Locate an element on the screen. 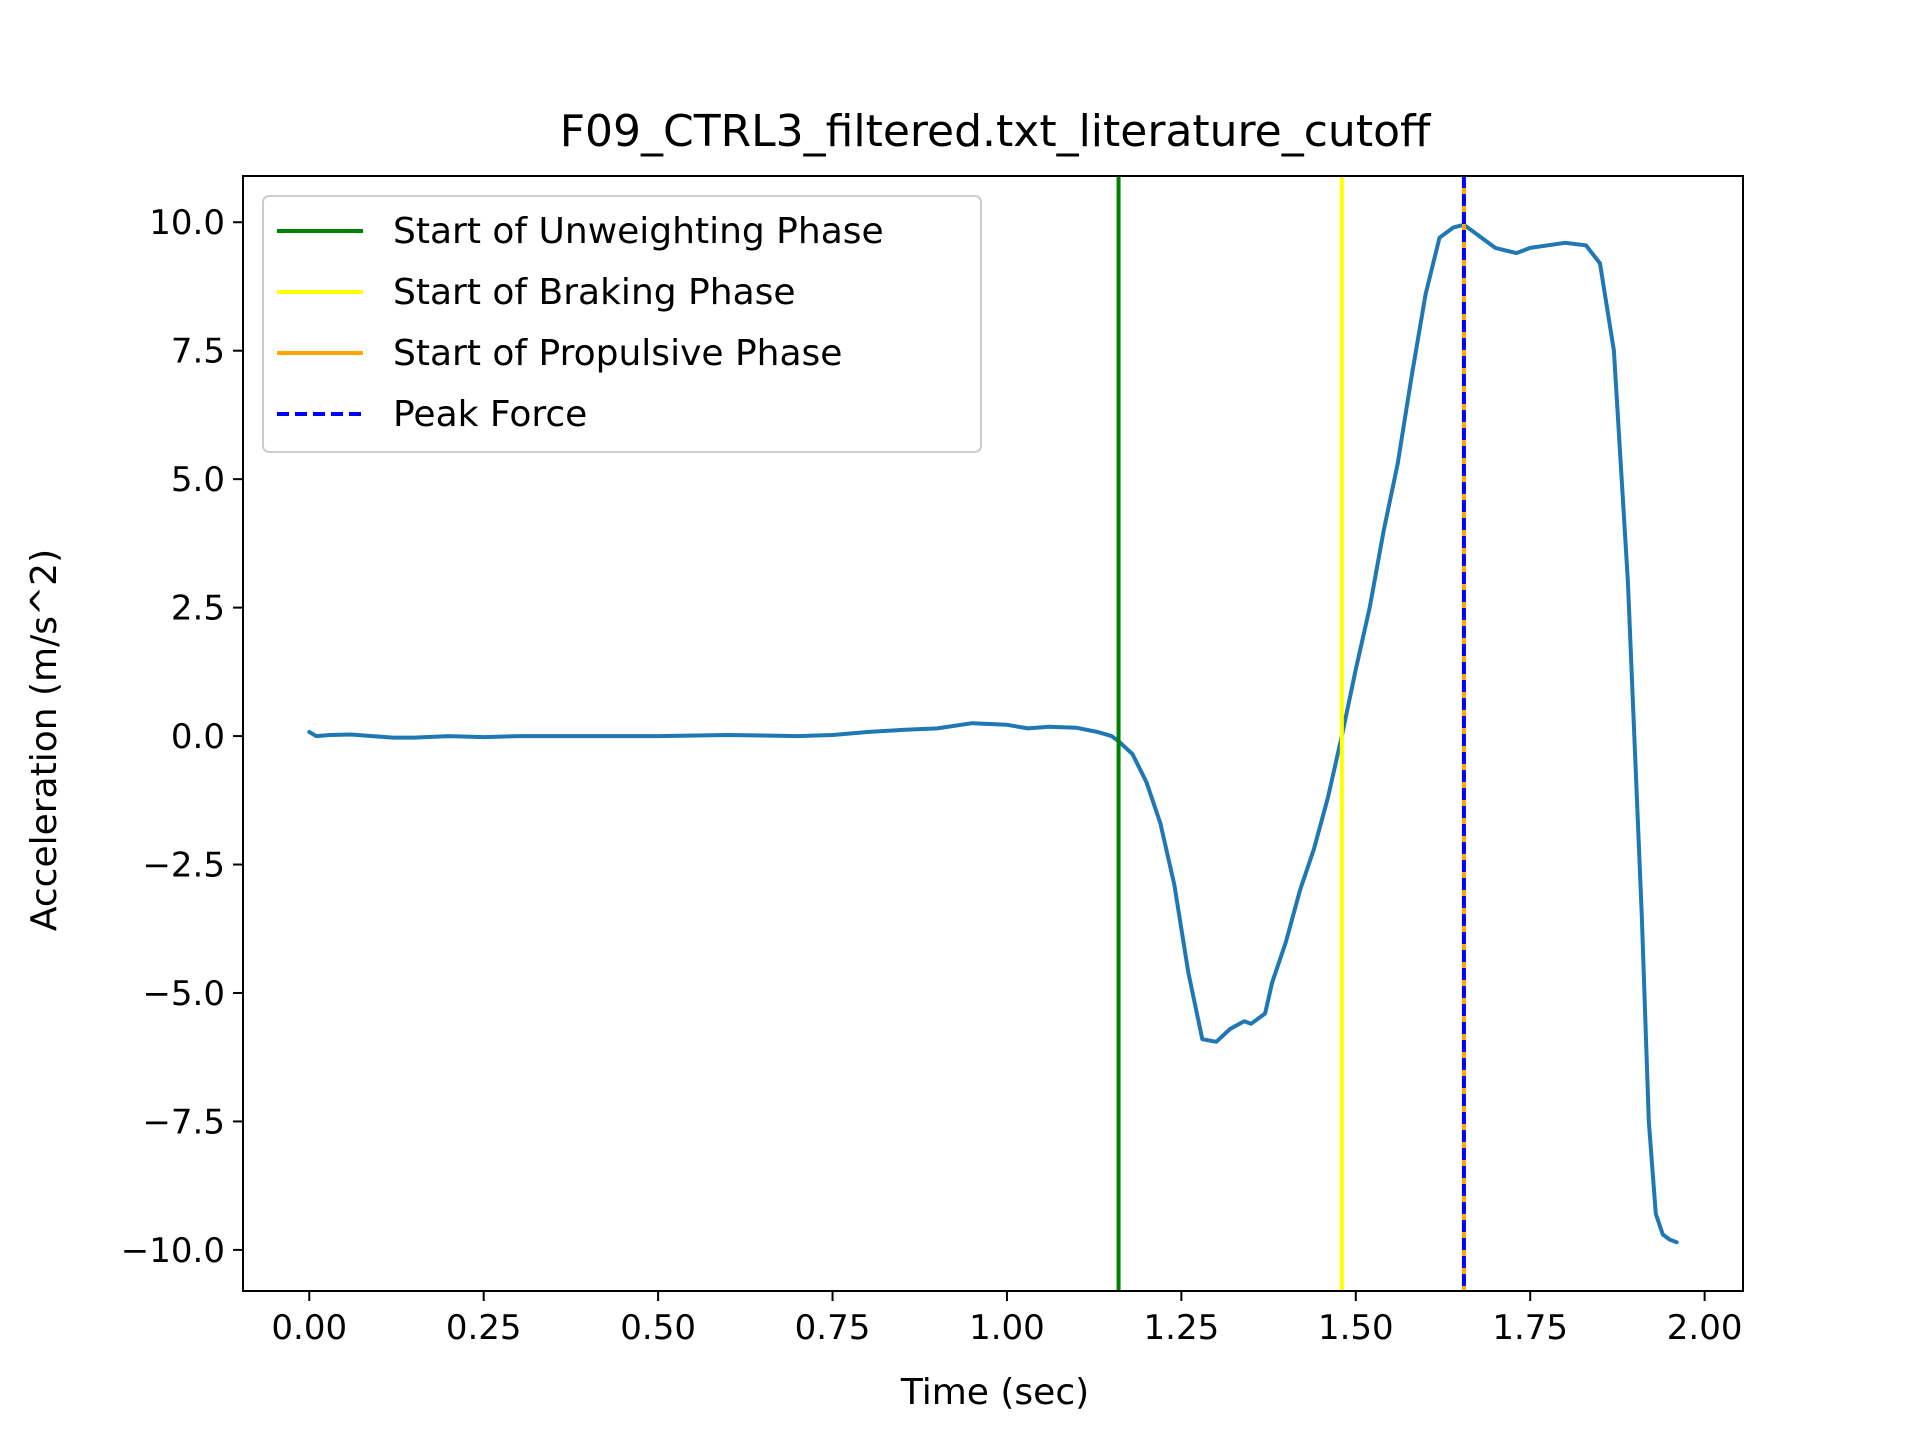 The width and height of the screenshot is (1920, 1440). y-tick-label: 5.0 is located at coordinates (198, 480).